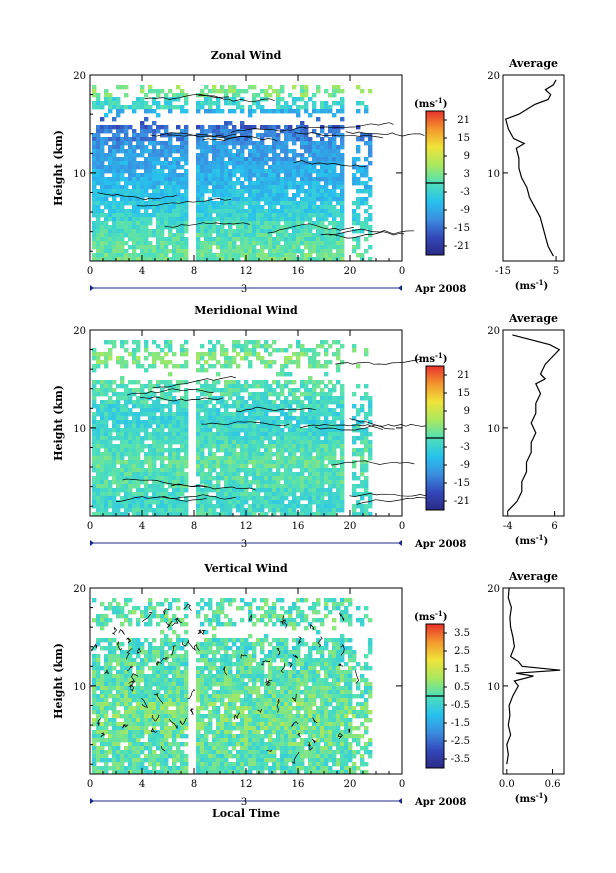 The width and height of the screenshot is (616, 873). What do you see at coordinates (207, 225) in the screenshot?
I see `contour-line` at bounding box center [207, 225].